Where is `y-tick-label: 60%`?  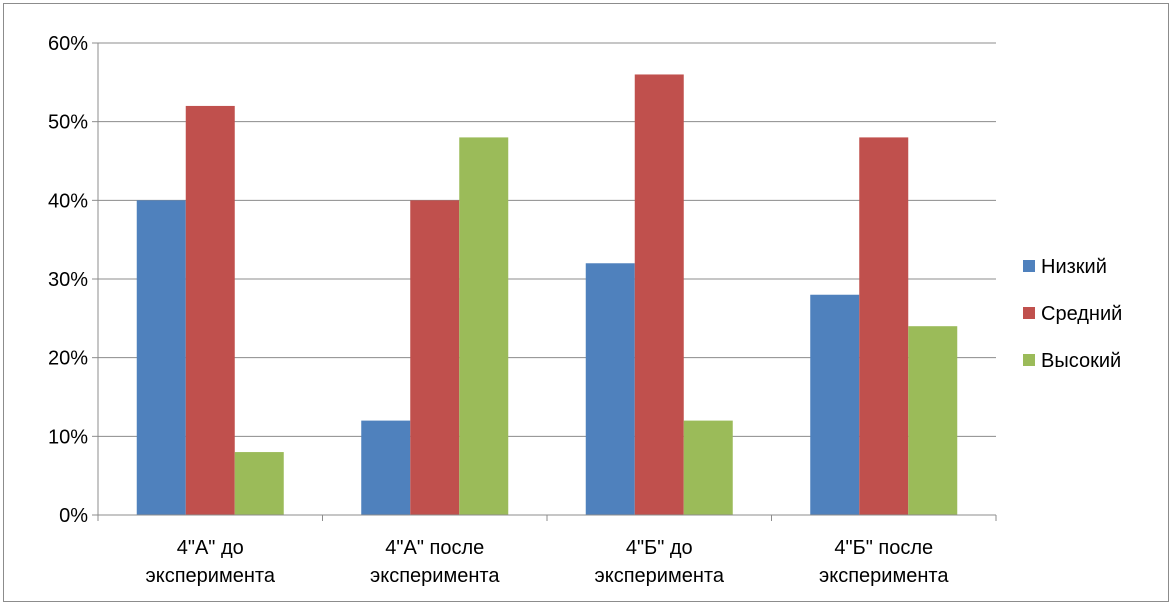
y-tick-label: 60% is located at coordinates (68, 44).